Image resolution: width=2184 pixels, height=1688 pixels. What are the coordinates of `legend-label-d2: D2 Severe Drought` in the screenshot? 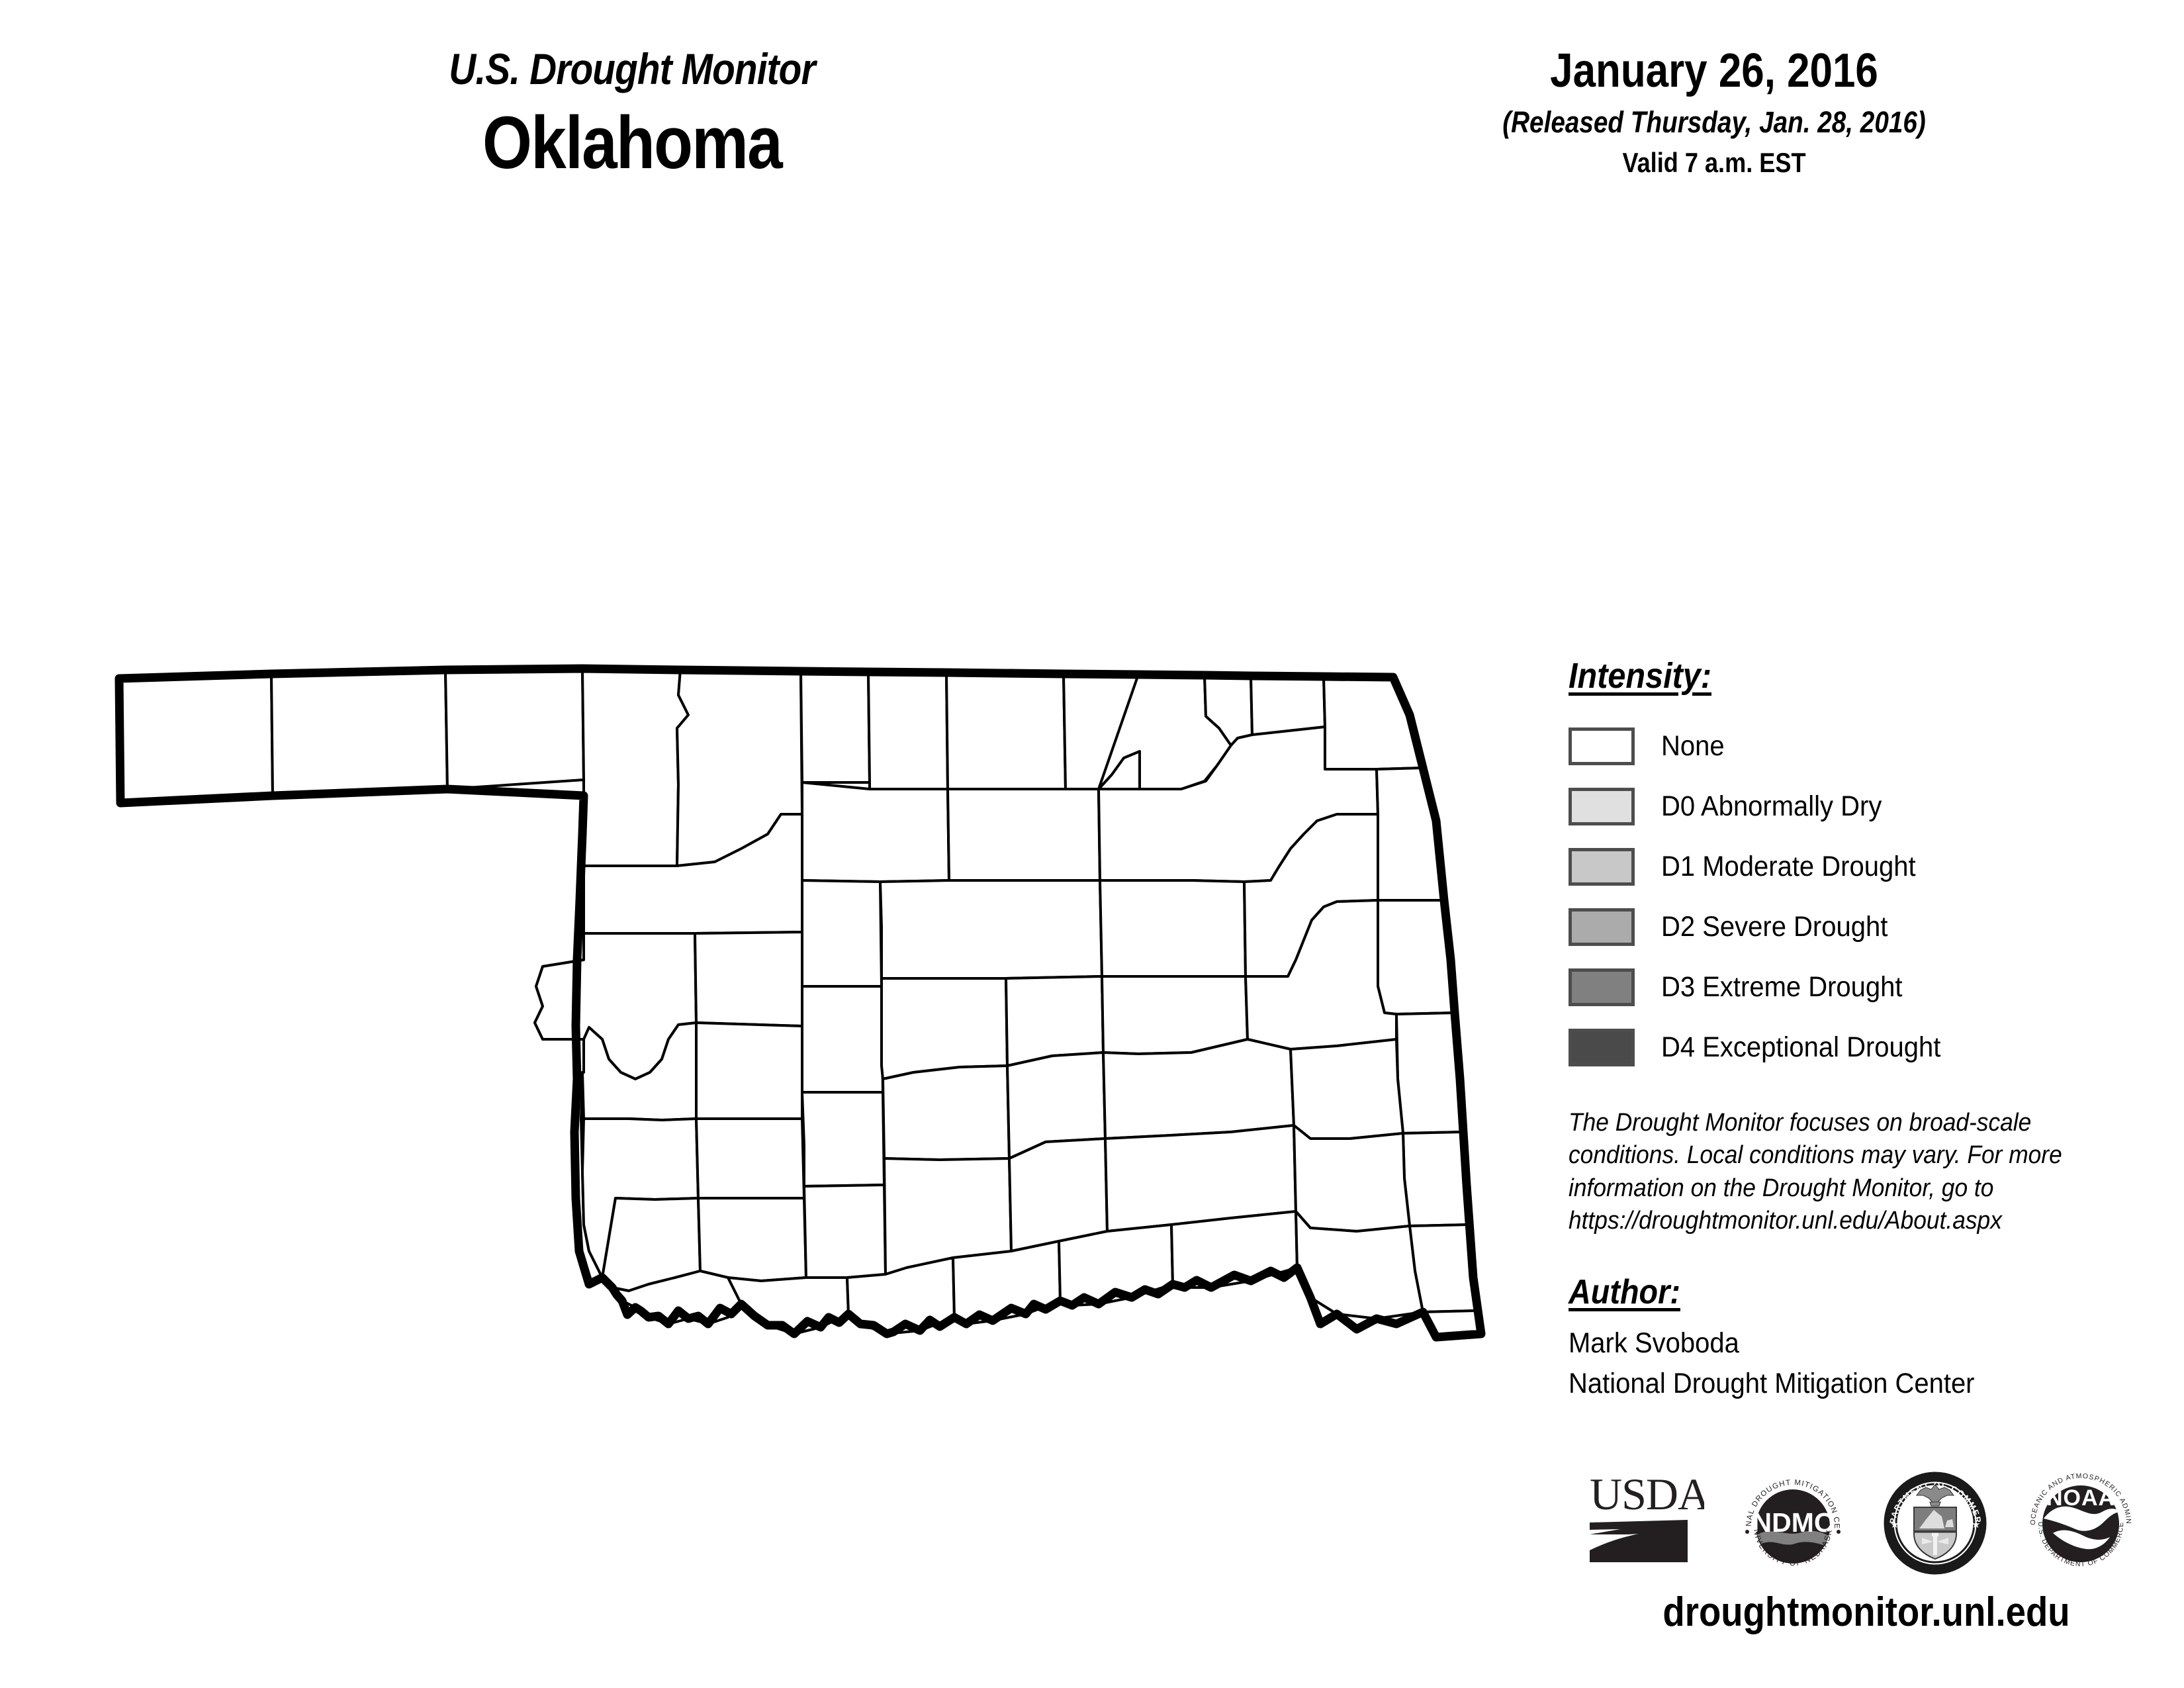 It's located at (1775, 927).